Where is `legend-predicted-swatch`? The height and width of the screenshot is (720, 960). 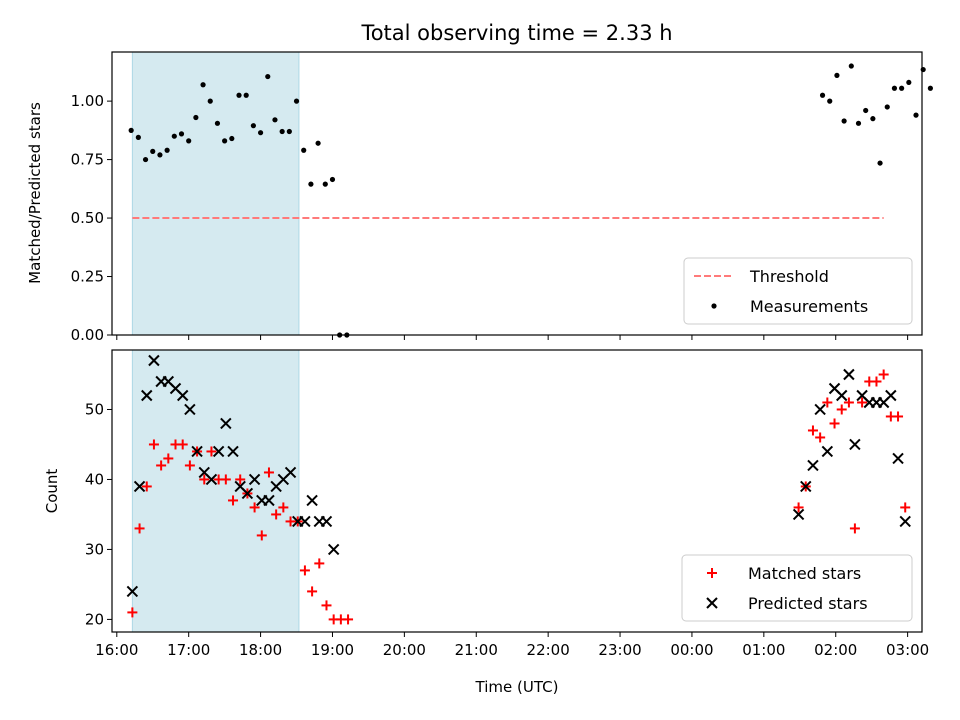
legend-predicted-swatch is located at coordinates (712, 603).